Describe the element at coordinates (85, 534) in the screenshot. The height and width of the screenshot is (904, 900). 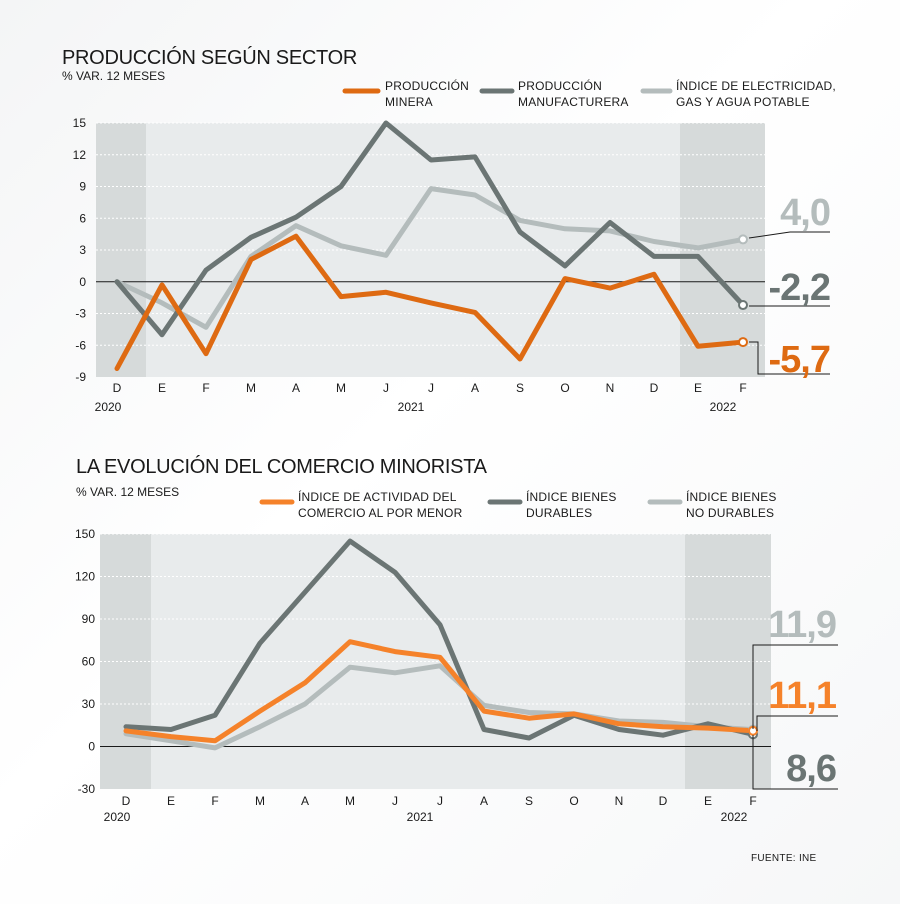
I see `y-tick-label: 150` at that location.